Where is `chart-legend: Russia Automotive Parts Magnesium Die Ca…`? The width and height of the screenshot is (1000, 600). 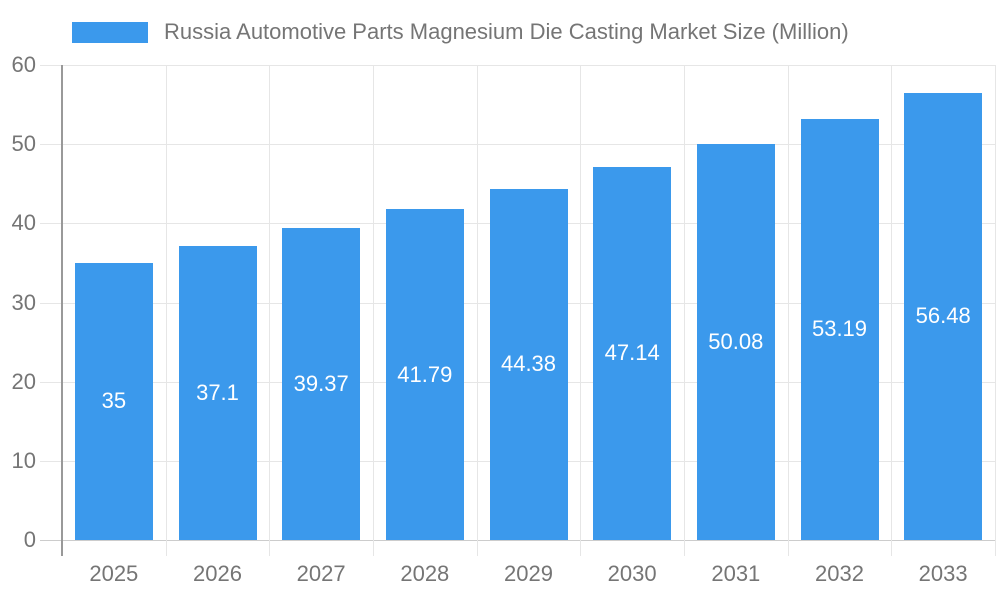
chart-legend: Russia Automotive Parts Magnesium Die Ca… is located at coordinates (460, 32).